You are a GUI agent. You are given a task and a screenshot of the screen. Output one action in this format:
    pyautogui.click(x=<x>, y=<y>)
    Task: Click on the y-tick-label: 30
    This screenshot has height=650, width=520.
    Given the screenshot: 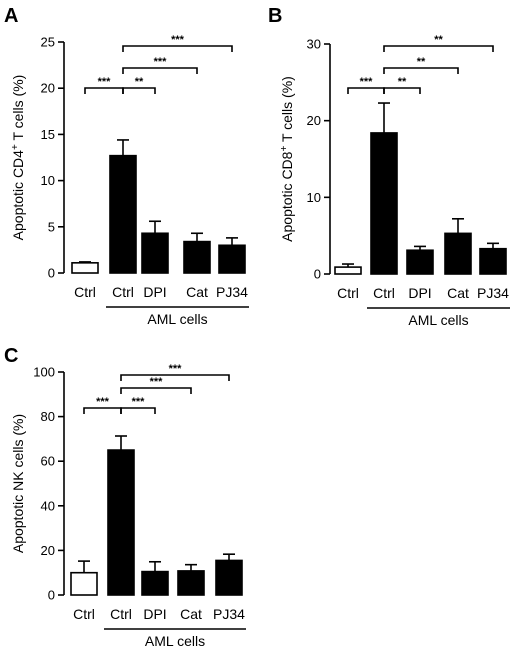 What is the action you would take?
    pyautogui.click(x=314, y=44)
    